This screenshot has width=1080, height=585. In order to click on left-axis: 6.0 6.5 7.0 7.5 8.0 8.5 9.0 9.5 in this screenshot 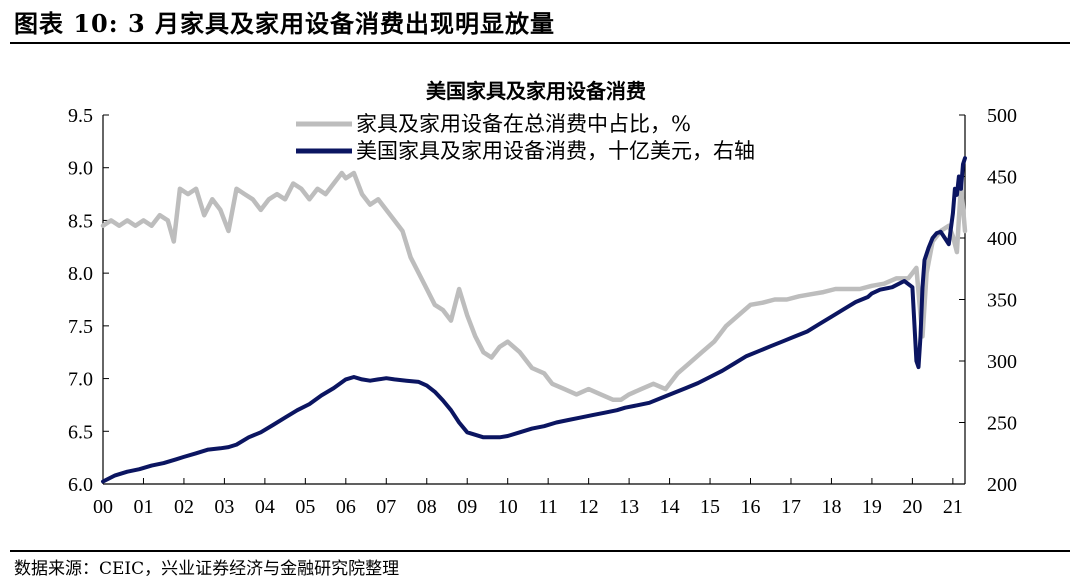, I will do `click(88, 300)`.